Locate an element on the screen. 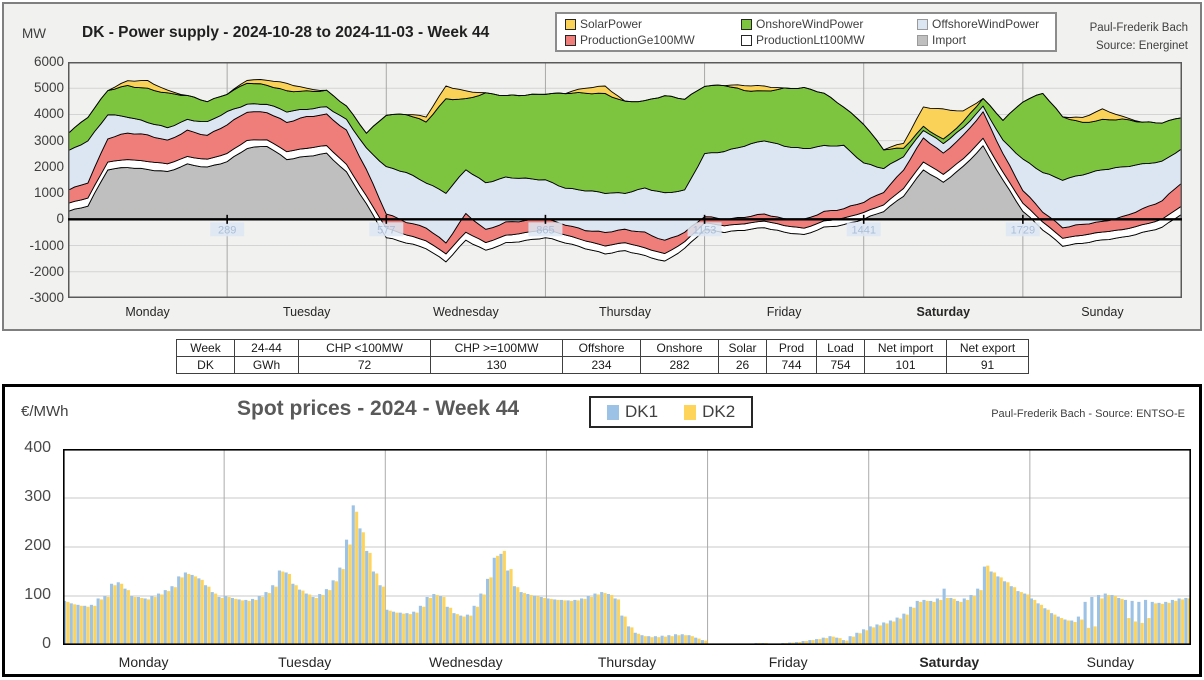  table-data-row-cell: 101 is located at coordinates (905, 365).